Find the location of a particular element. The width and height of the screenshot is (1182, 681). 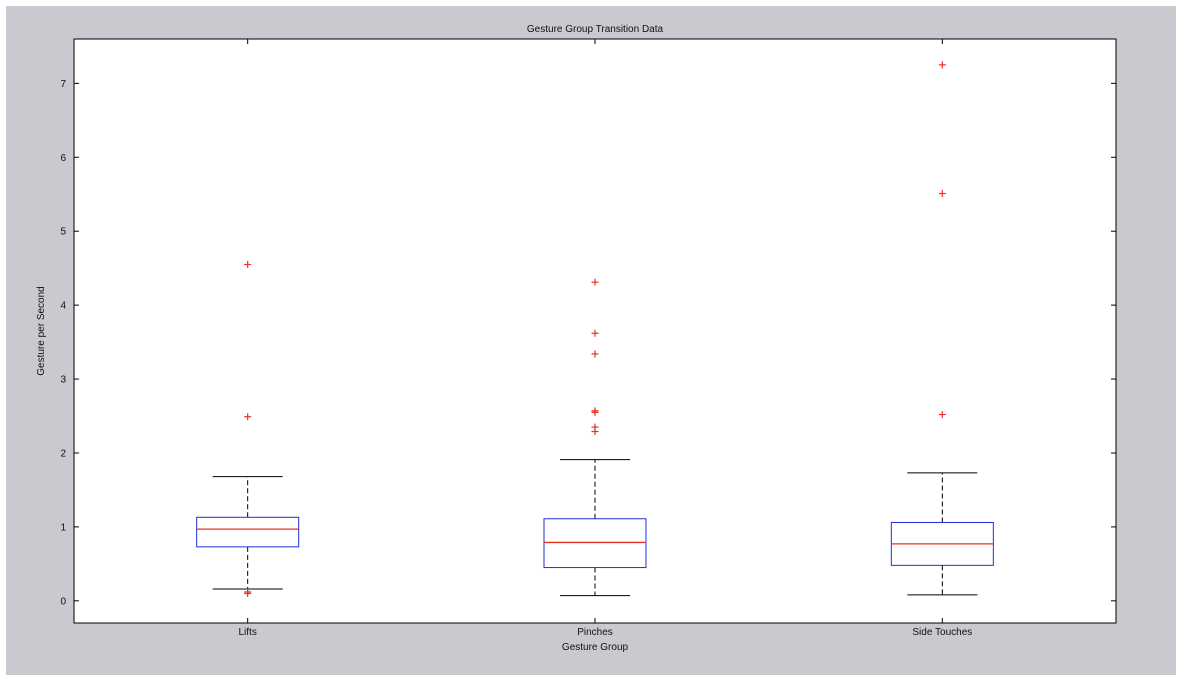

y-tick-label: 0 is located at coordinates (63, 601).